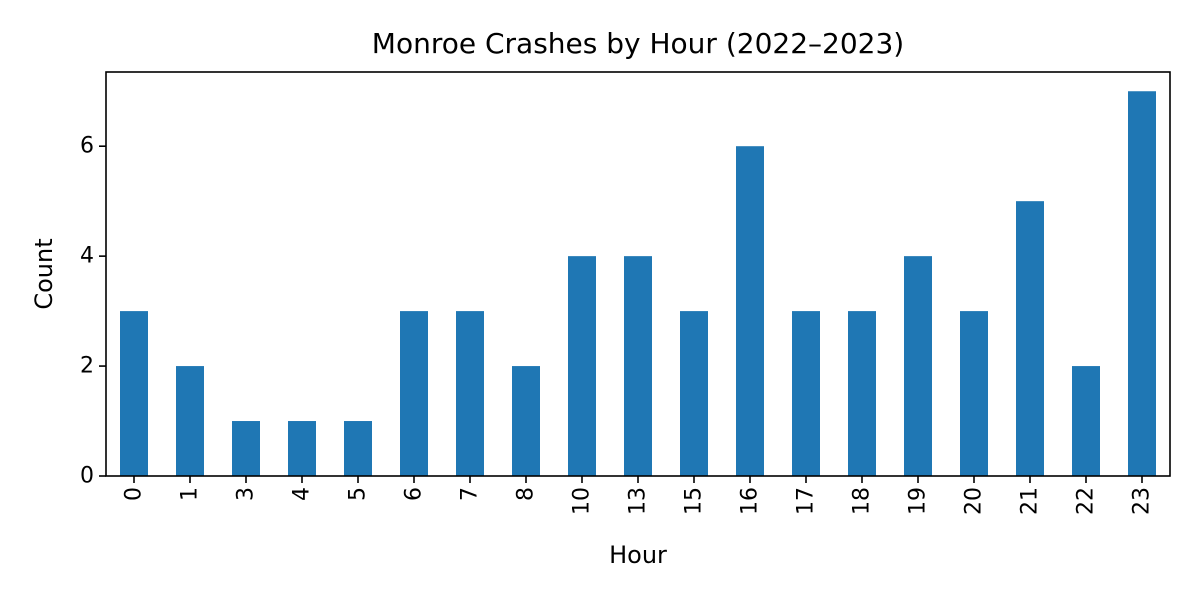 This screenshot has height=600, width=1200. Describe the element at coordinates (694, 501) in the screenshot. I see `x-tick-label: 15` at that location.